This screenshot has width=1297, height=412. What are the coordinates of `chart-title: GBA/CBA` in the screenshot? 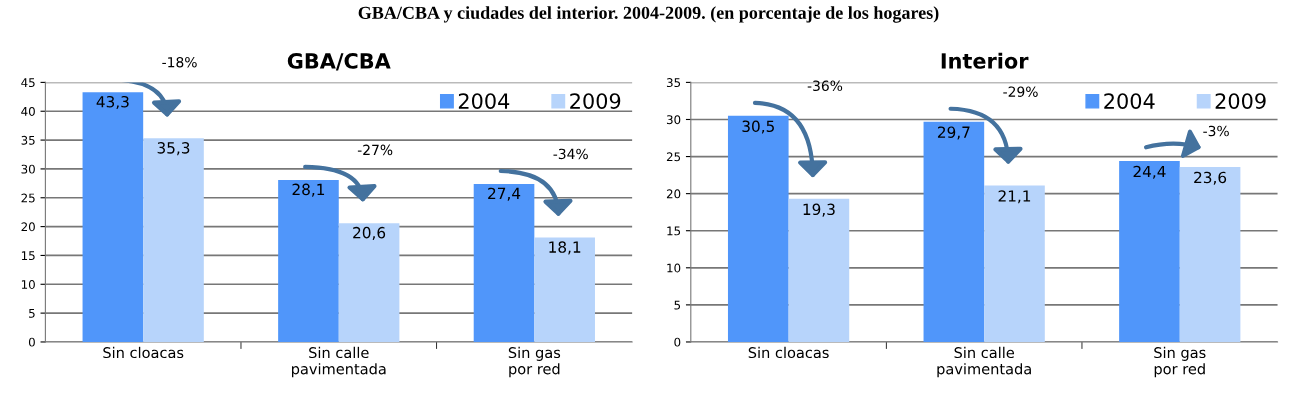 It's located at (339, 62).